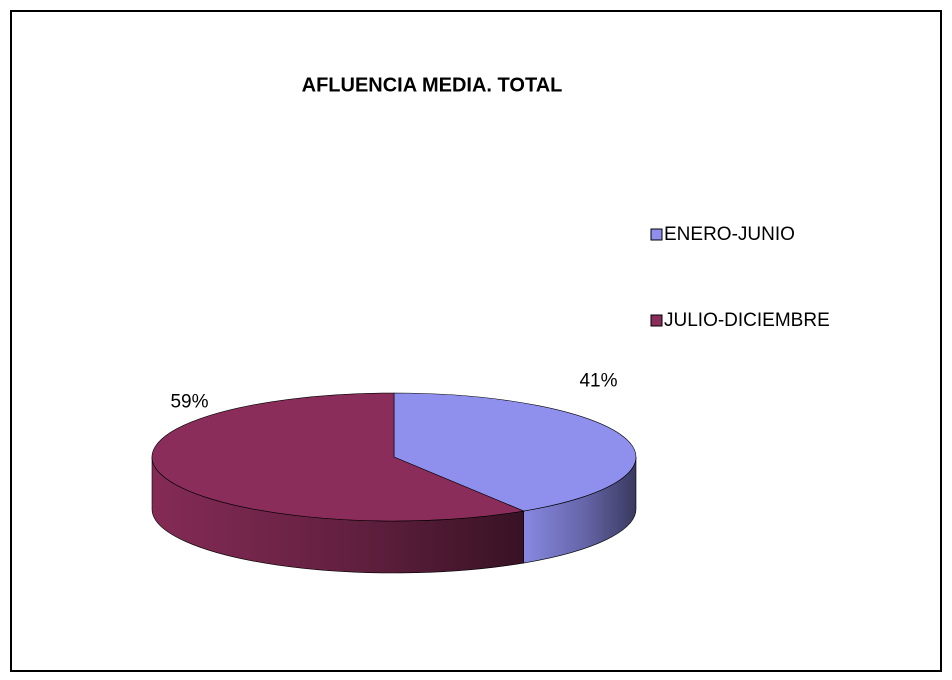 Image resolution: width=952 pixels, height=680 pixels. Describe the element at coordinates (747, 320) in the screenshot. I see `legend-label: JULIO-DICIEMBRE` at that location.